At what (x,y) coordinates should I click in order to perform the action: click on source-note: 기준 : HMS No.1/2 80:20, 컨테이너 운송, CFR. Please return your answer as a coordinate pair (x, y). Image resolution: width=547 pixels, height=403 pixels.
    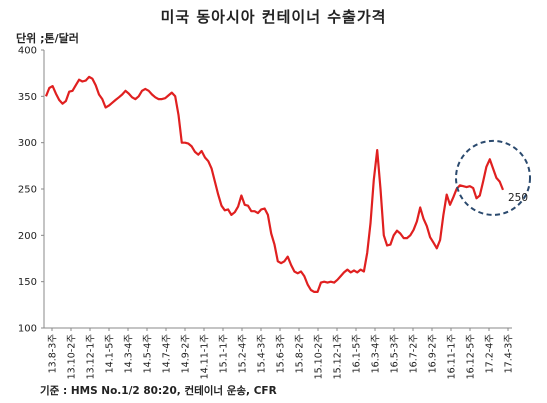
    Looking at the image, I should click on (158, 391).